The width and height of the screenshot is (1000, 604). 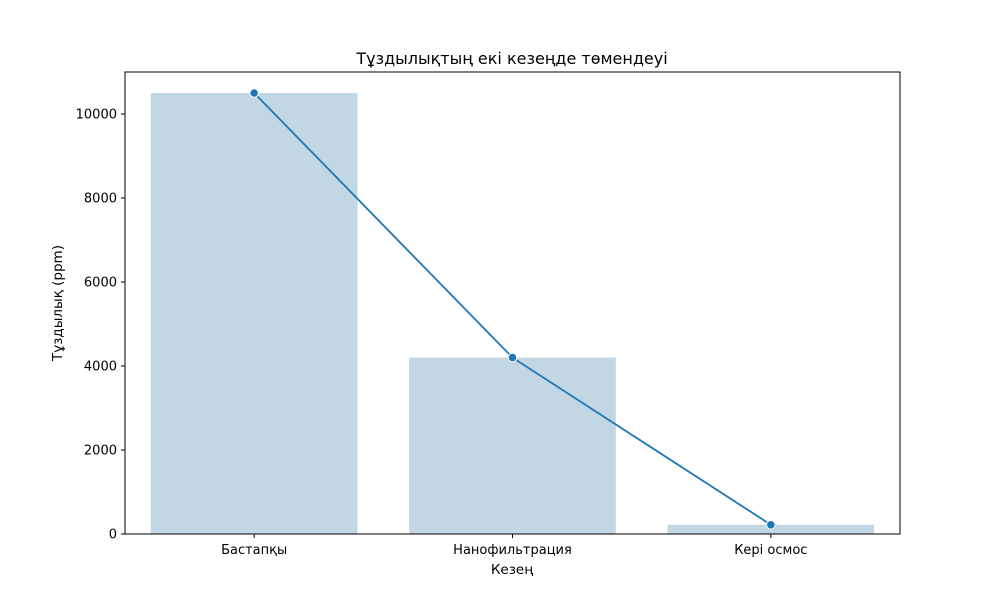 I want to click on y-tick-label: 10000, so click(x=96, y=115).